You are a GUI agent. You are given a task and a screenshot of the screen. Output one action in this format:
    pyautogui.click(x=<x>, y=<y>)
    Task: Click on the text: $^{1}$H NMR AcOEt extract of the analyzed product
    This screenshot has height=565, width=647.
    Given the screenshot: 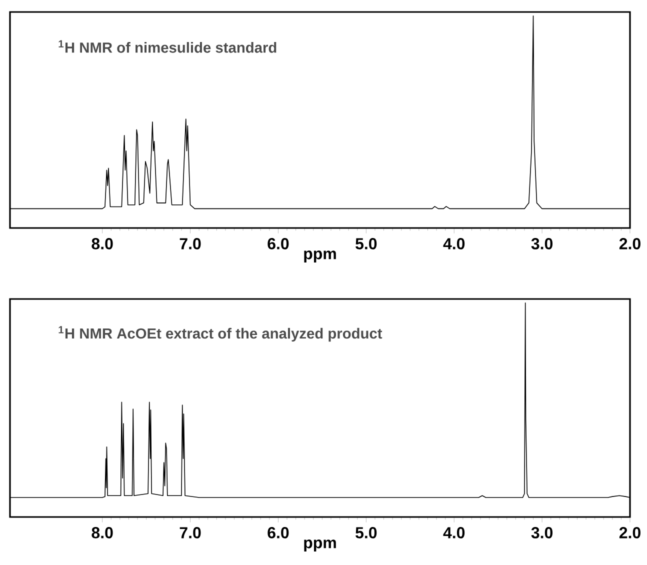 What is the action you would take?
    pyautogui.click(x=220, y=334)
    